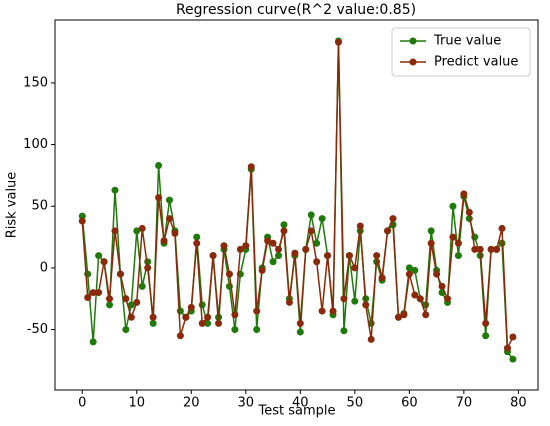  I want to click on y-tick-label: 0, so click(44, 267).